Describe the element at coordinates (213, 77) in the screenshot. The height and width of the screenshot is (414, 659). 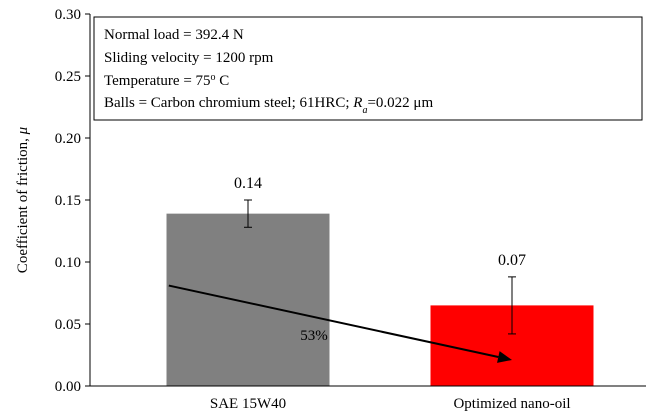
I see `condition-temperature-degree: o` at that location.